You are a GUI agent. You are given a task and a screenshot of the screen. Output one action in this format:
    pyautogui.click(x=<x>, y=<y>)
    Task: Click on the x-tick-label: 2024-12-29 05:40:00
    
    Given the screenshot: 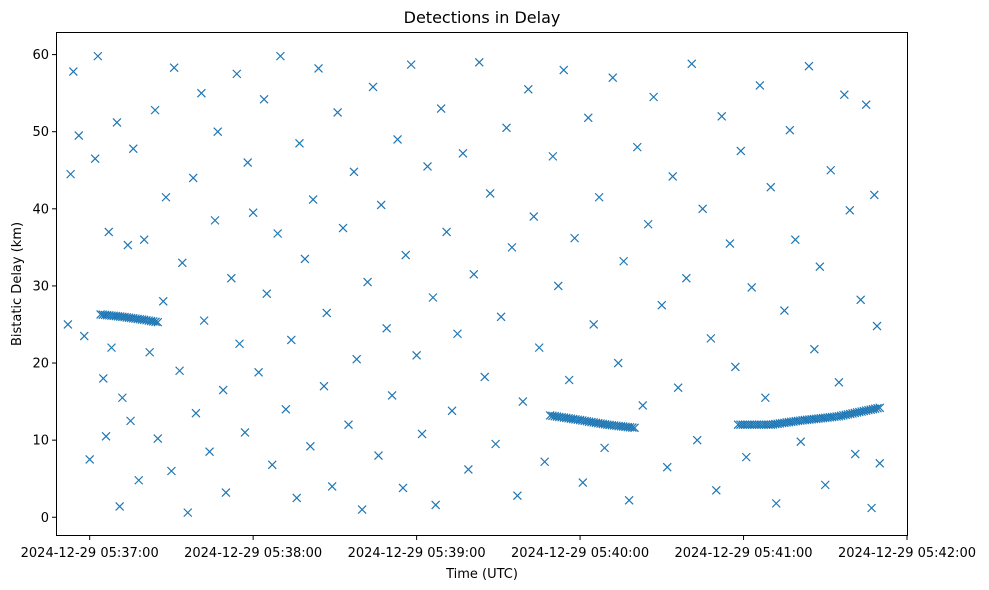 What is the action you would take?
    pyautogui.click(x=580, y=553)
    